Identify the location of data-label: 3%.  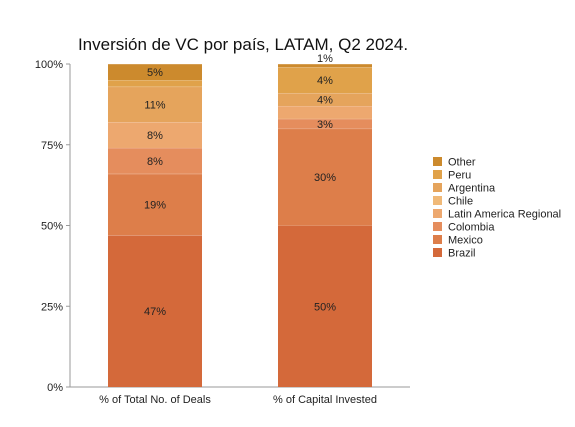
(325, 125).